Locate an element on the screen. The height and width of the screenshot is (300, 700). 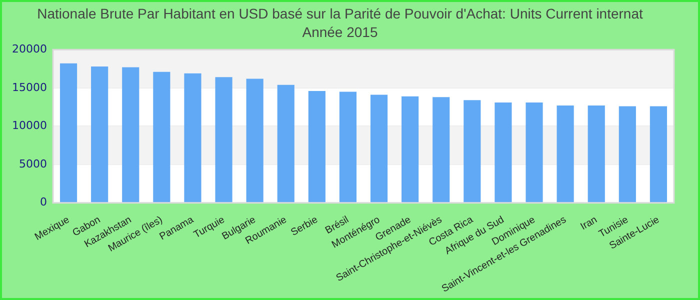
y-tick-label: 15000 is located at coordinates (29, 87).